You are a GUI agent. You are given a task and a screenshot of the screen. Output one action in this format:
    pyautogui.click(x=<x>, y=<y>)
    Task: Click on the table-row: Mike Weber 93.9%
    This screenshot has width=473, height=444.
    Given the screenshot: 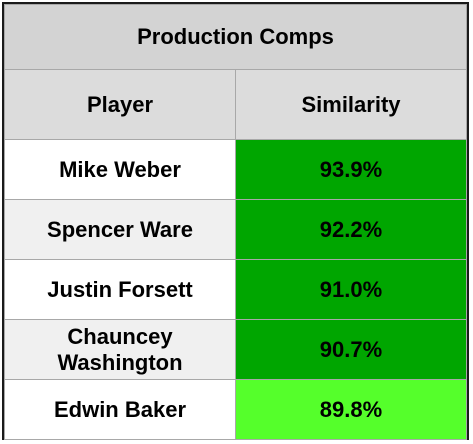 What is the action you would take?
    pyautogui.click(x=235, y=169)
    